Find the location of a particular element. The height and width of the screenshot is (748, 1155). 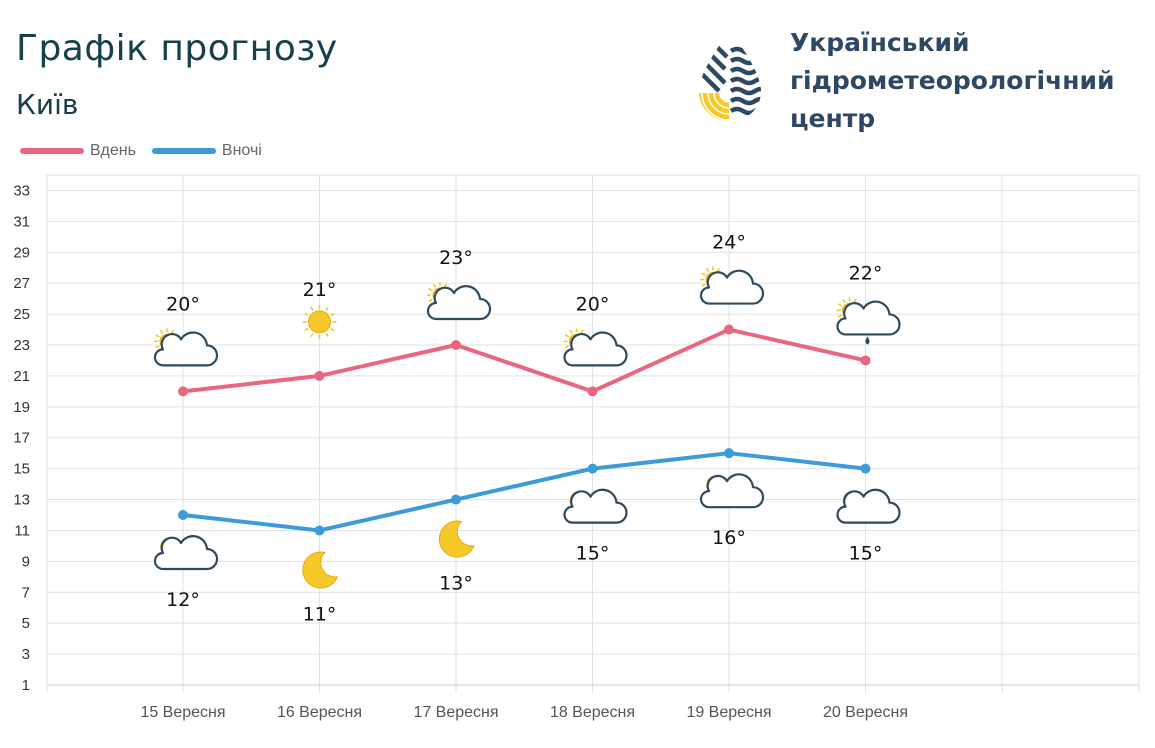

y-tick-label: 3 is located at coordinates (26, 654).